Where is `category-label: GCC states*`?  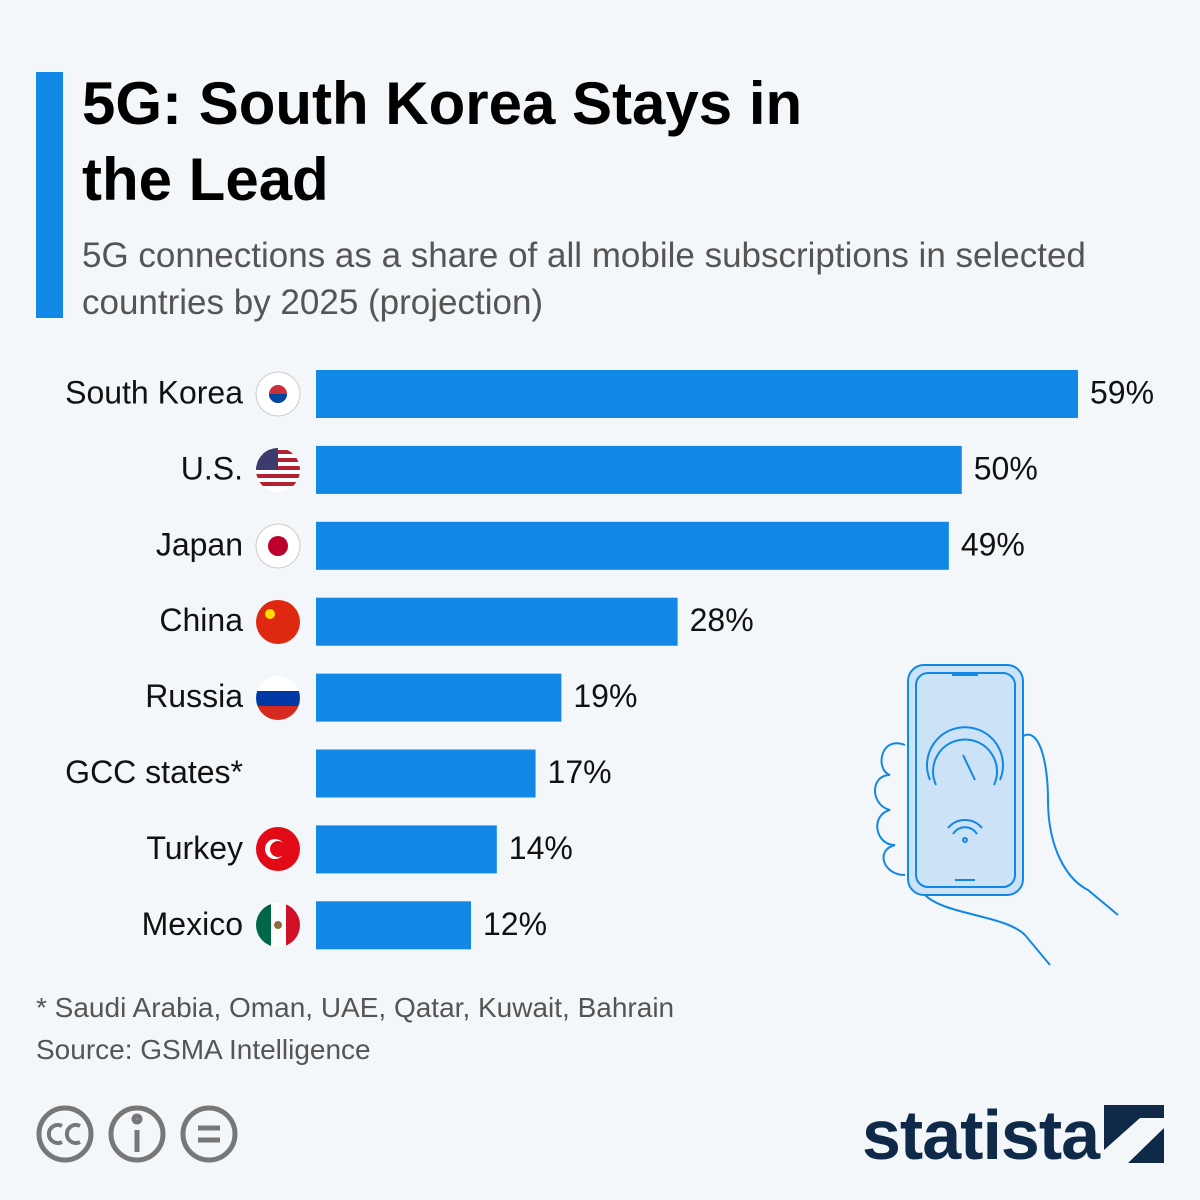 category-label: GCC states* is located at coordinates (154, 772).